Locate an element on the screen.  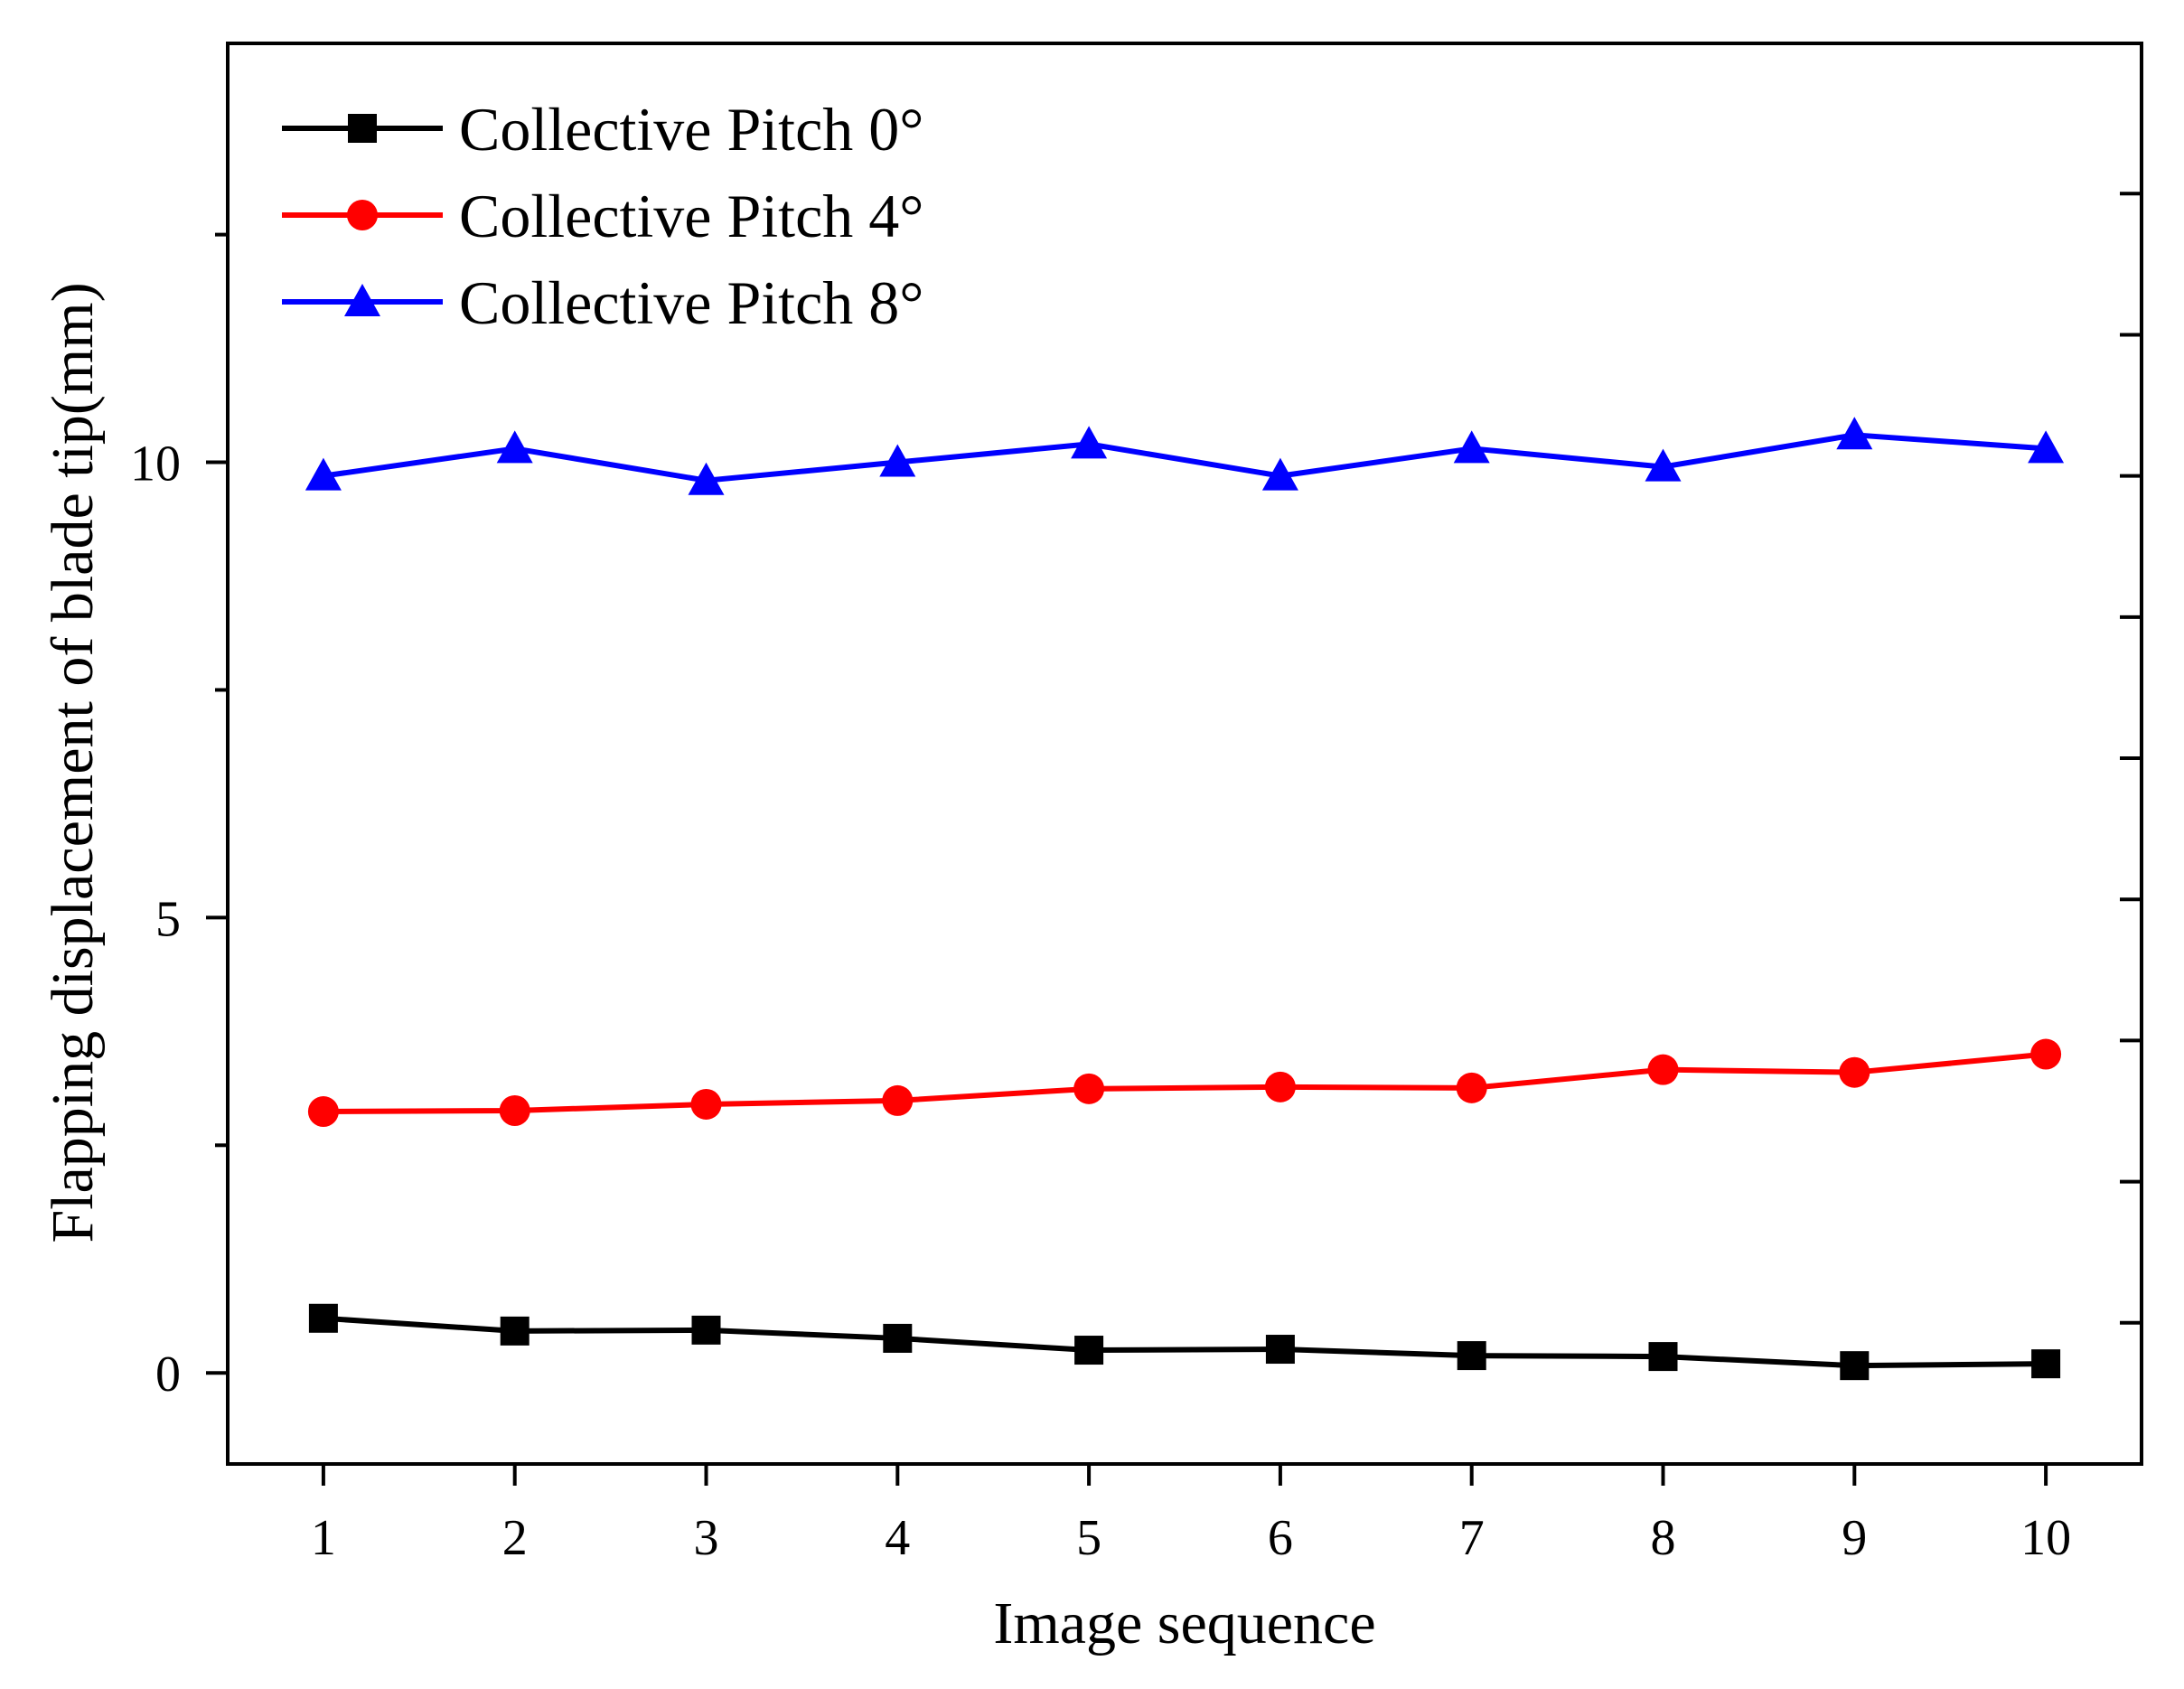
x-tick-label: 10 is located at coordinates (2045, 1538).